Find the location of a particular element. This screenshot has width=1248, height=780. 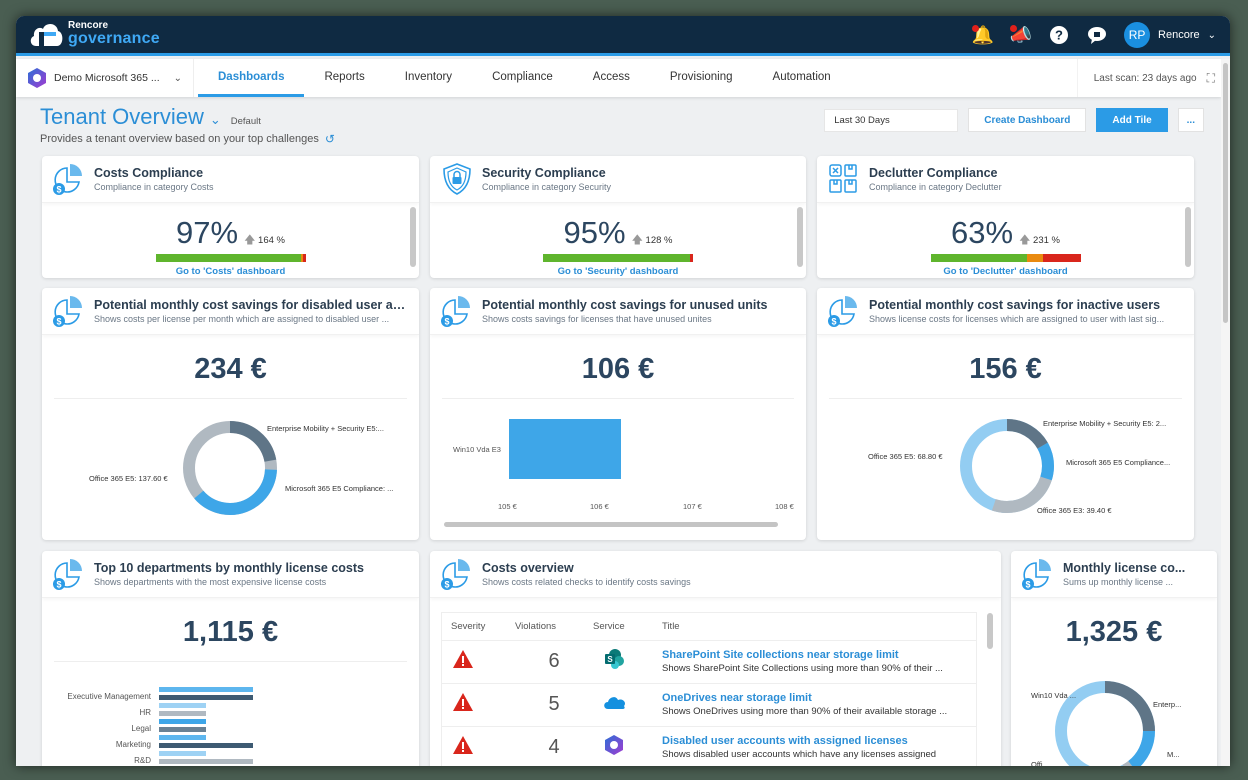

logo: Rencore governance is located at coordinates (94, 34).